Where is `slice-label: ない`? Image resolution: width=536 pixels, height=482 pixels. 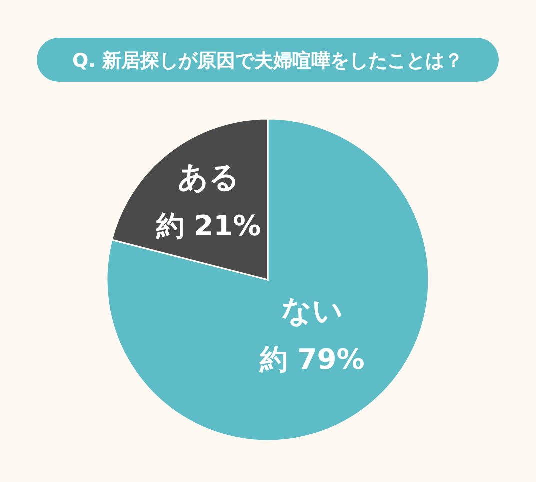
slice-label: ない is located at coordinates (312, 312).